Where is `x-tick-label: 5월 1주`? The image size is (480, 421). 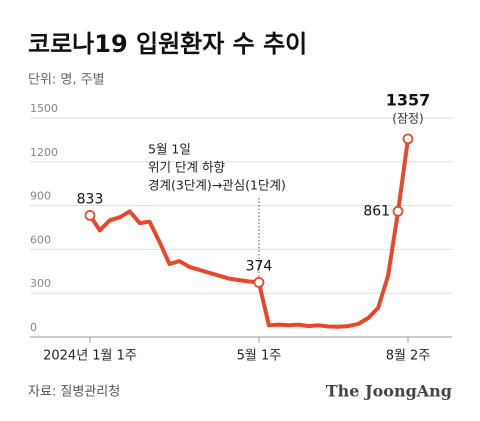 x-tick-label: 5월 1주 is located at coordinates (259, 356).